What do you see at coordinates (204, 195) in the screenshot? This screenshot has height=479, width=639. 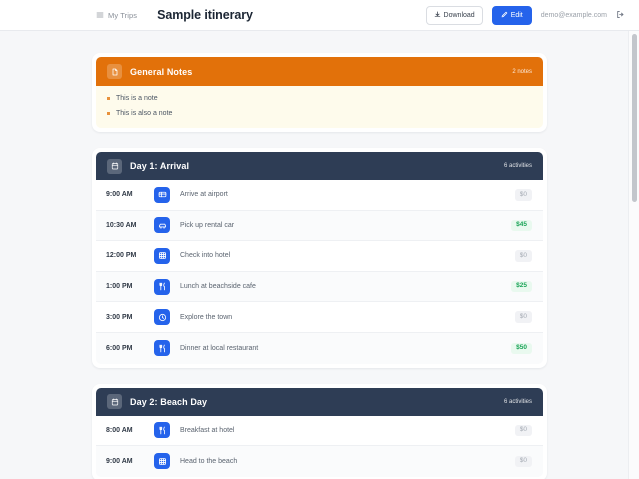 I see `activity-label: Arrive at airport` at bounding box center [204, 195].